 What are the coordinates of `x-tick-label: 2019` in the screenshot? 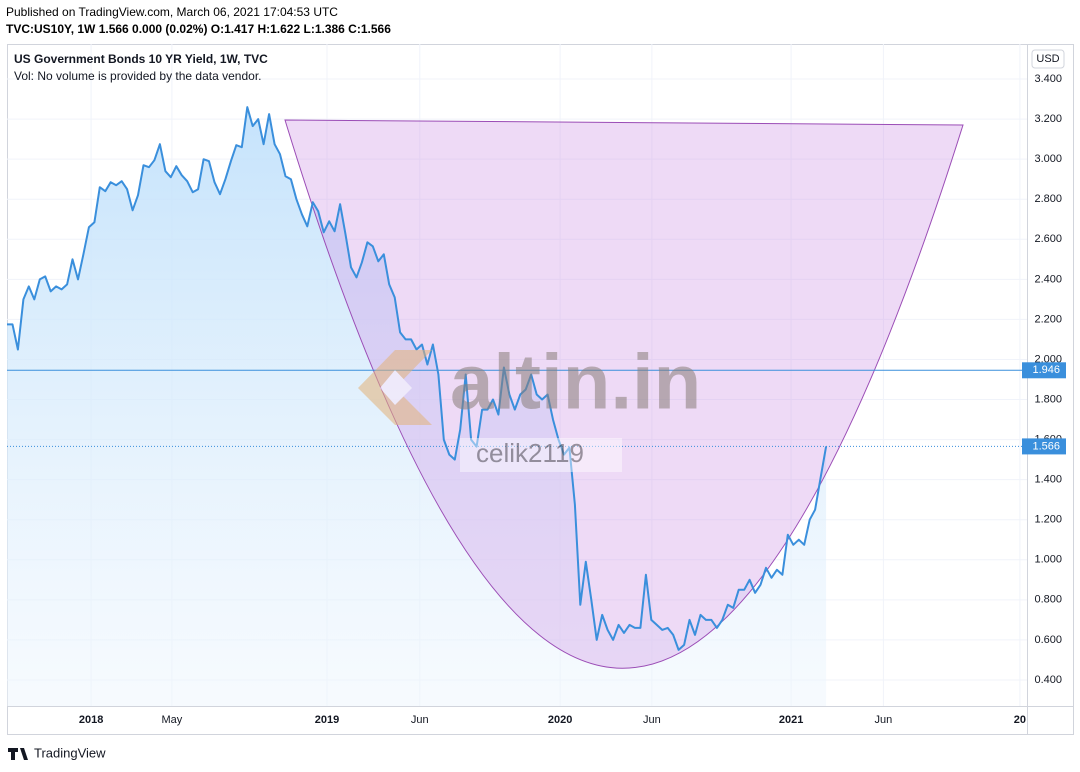 It's located at (327, 720).